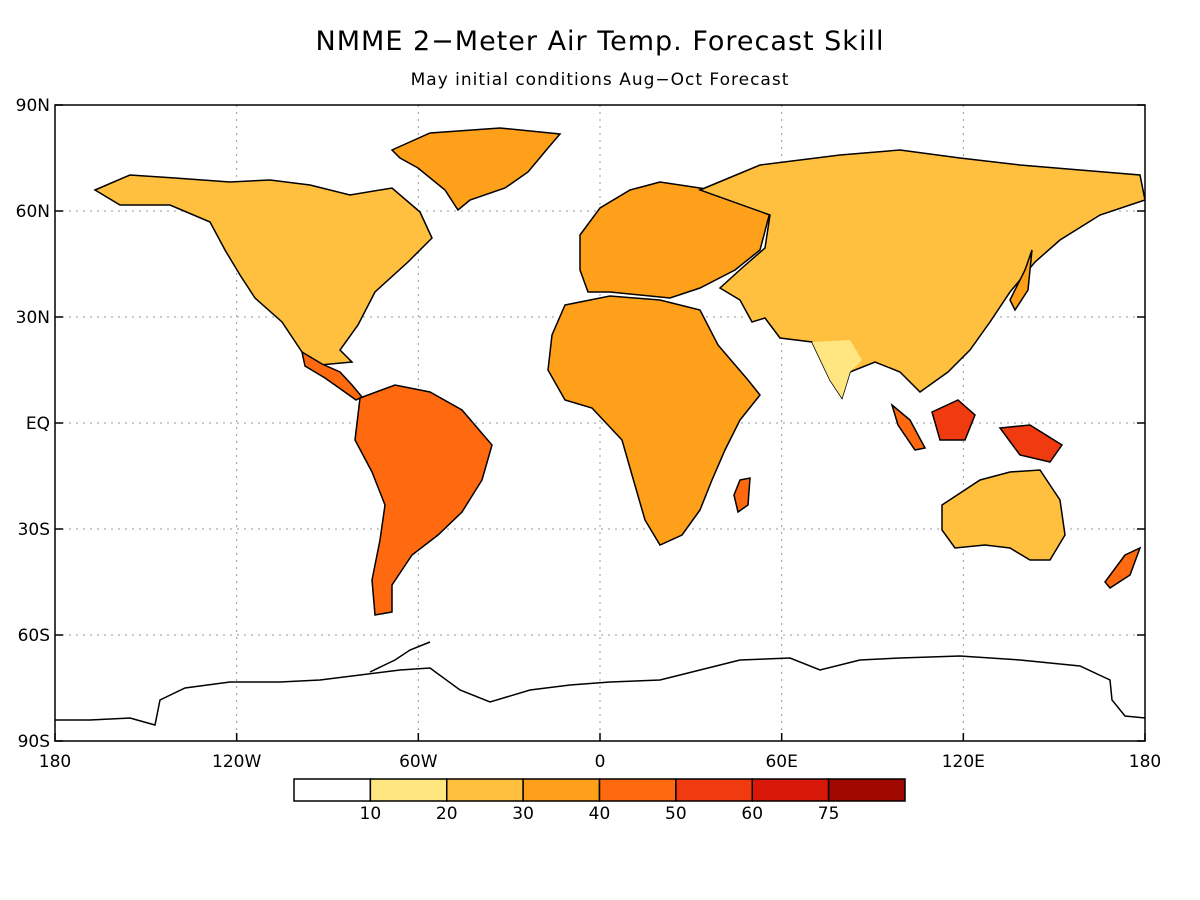 This screenshot has width=1200, height=900. I want to click on antarctica-coastline, so click(600, 690).